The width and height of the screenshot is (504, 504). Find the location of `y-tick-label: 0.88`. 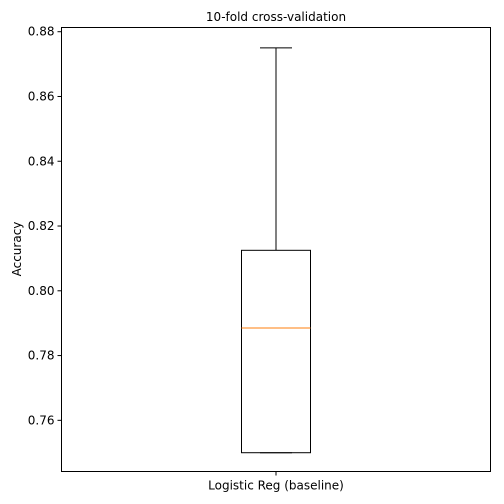

y-tick-label: 0.88 is located at coordinates (41, 32).